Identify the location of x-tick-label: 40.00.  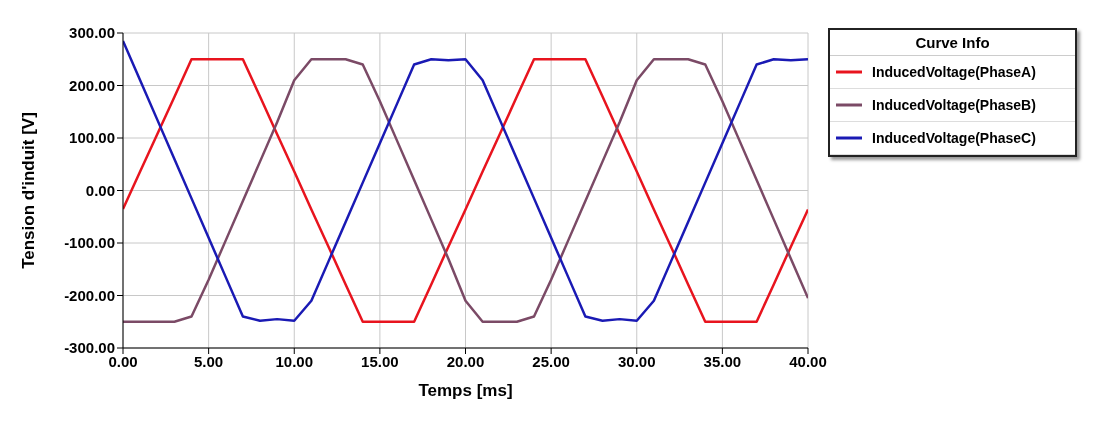
(808, 361).